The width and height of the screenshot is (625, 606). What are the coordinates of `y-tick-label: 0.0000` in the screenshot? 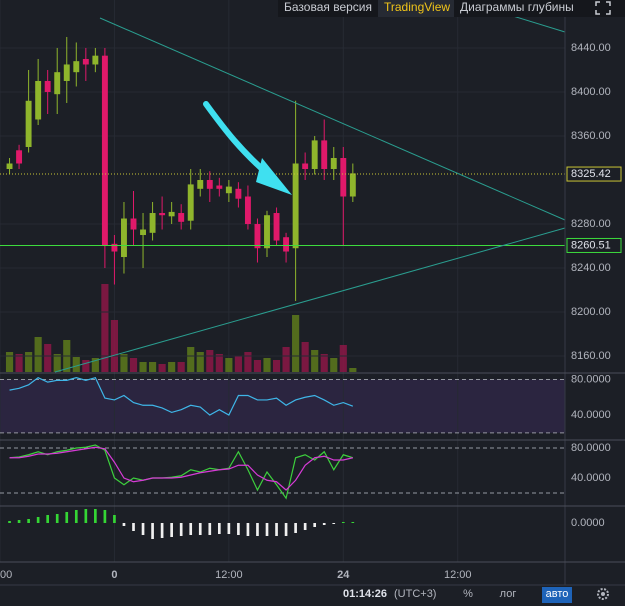 It's located at (588, 523).